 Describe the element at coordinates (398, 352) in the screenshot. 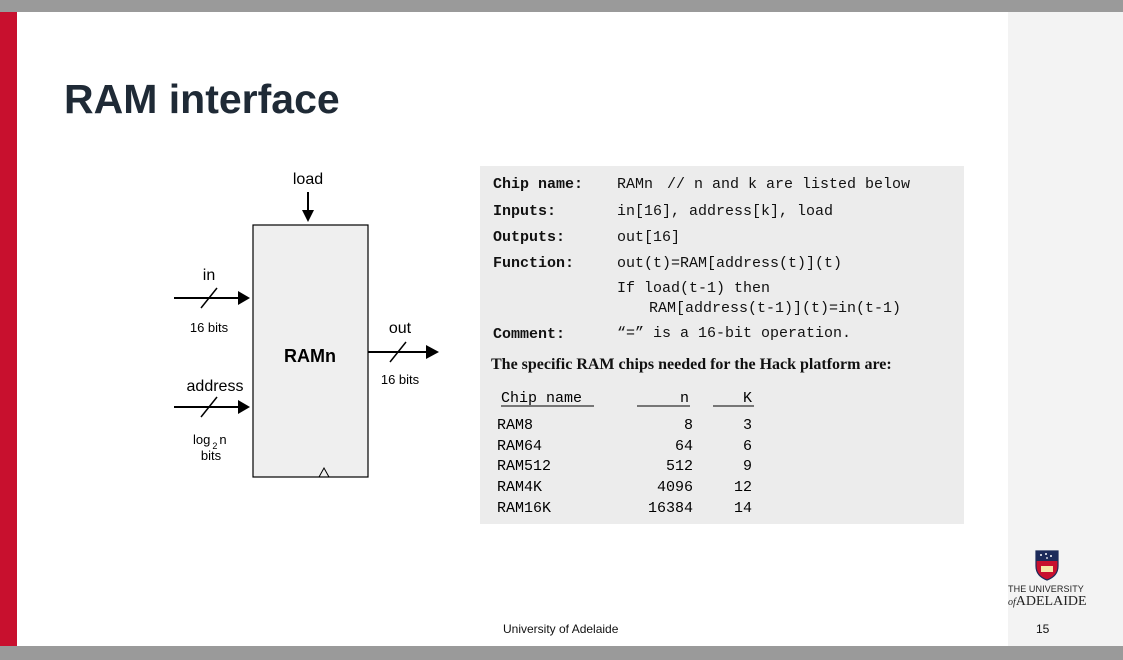

I see `out-bus-slash` at that location.